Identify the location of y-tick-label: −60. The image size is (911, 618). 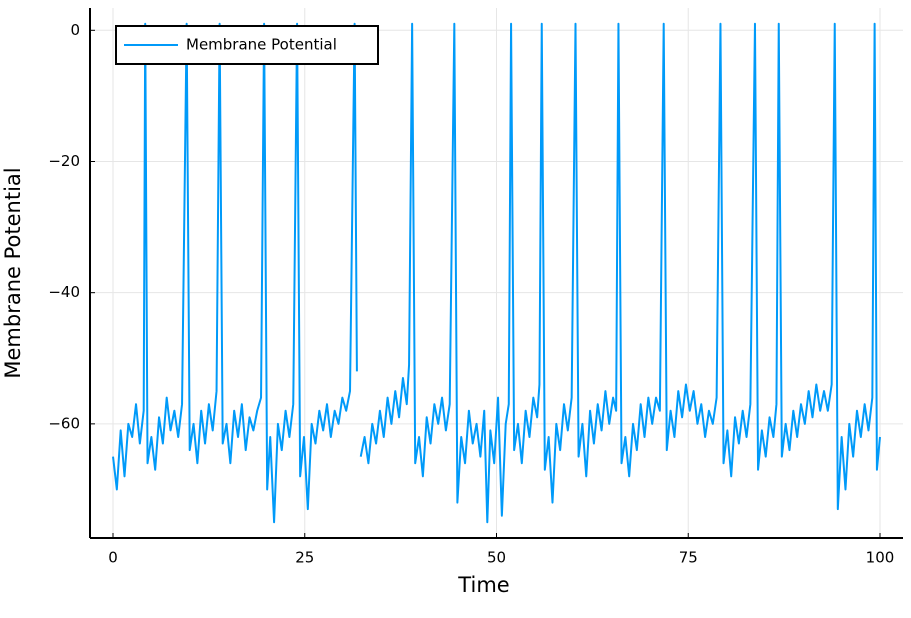
(64, 423).